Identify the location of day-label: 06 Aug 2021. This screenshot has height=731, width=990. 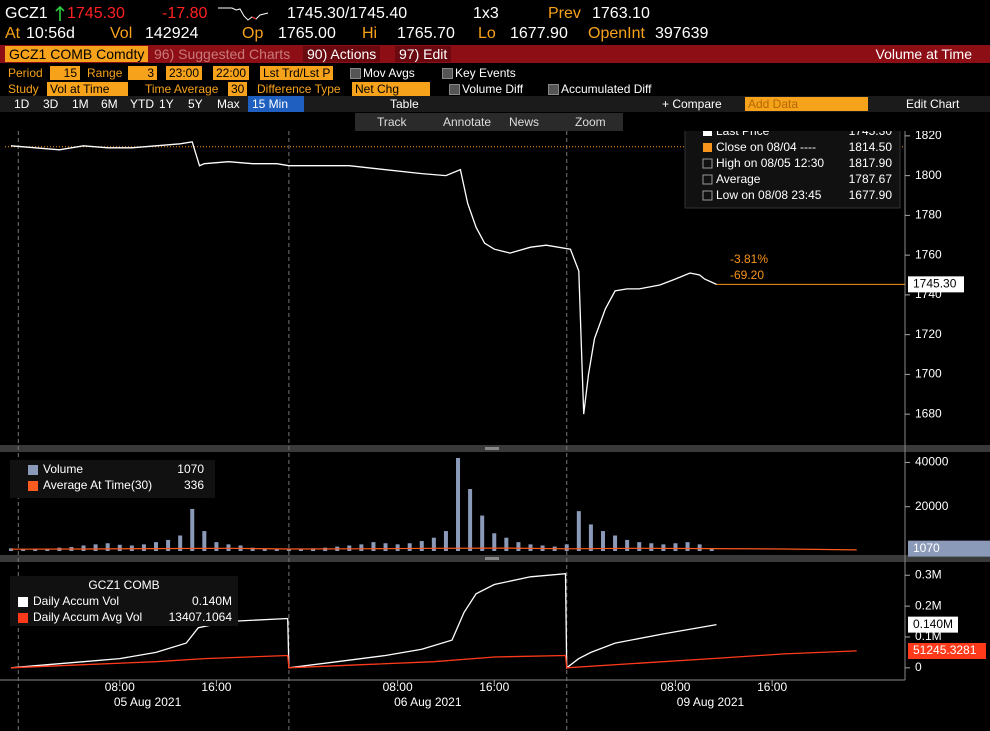
(428, 702).